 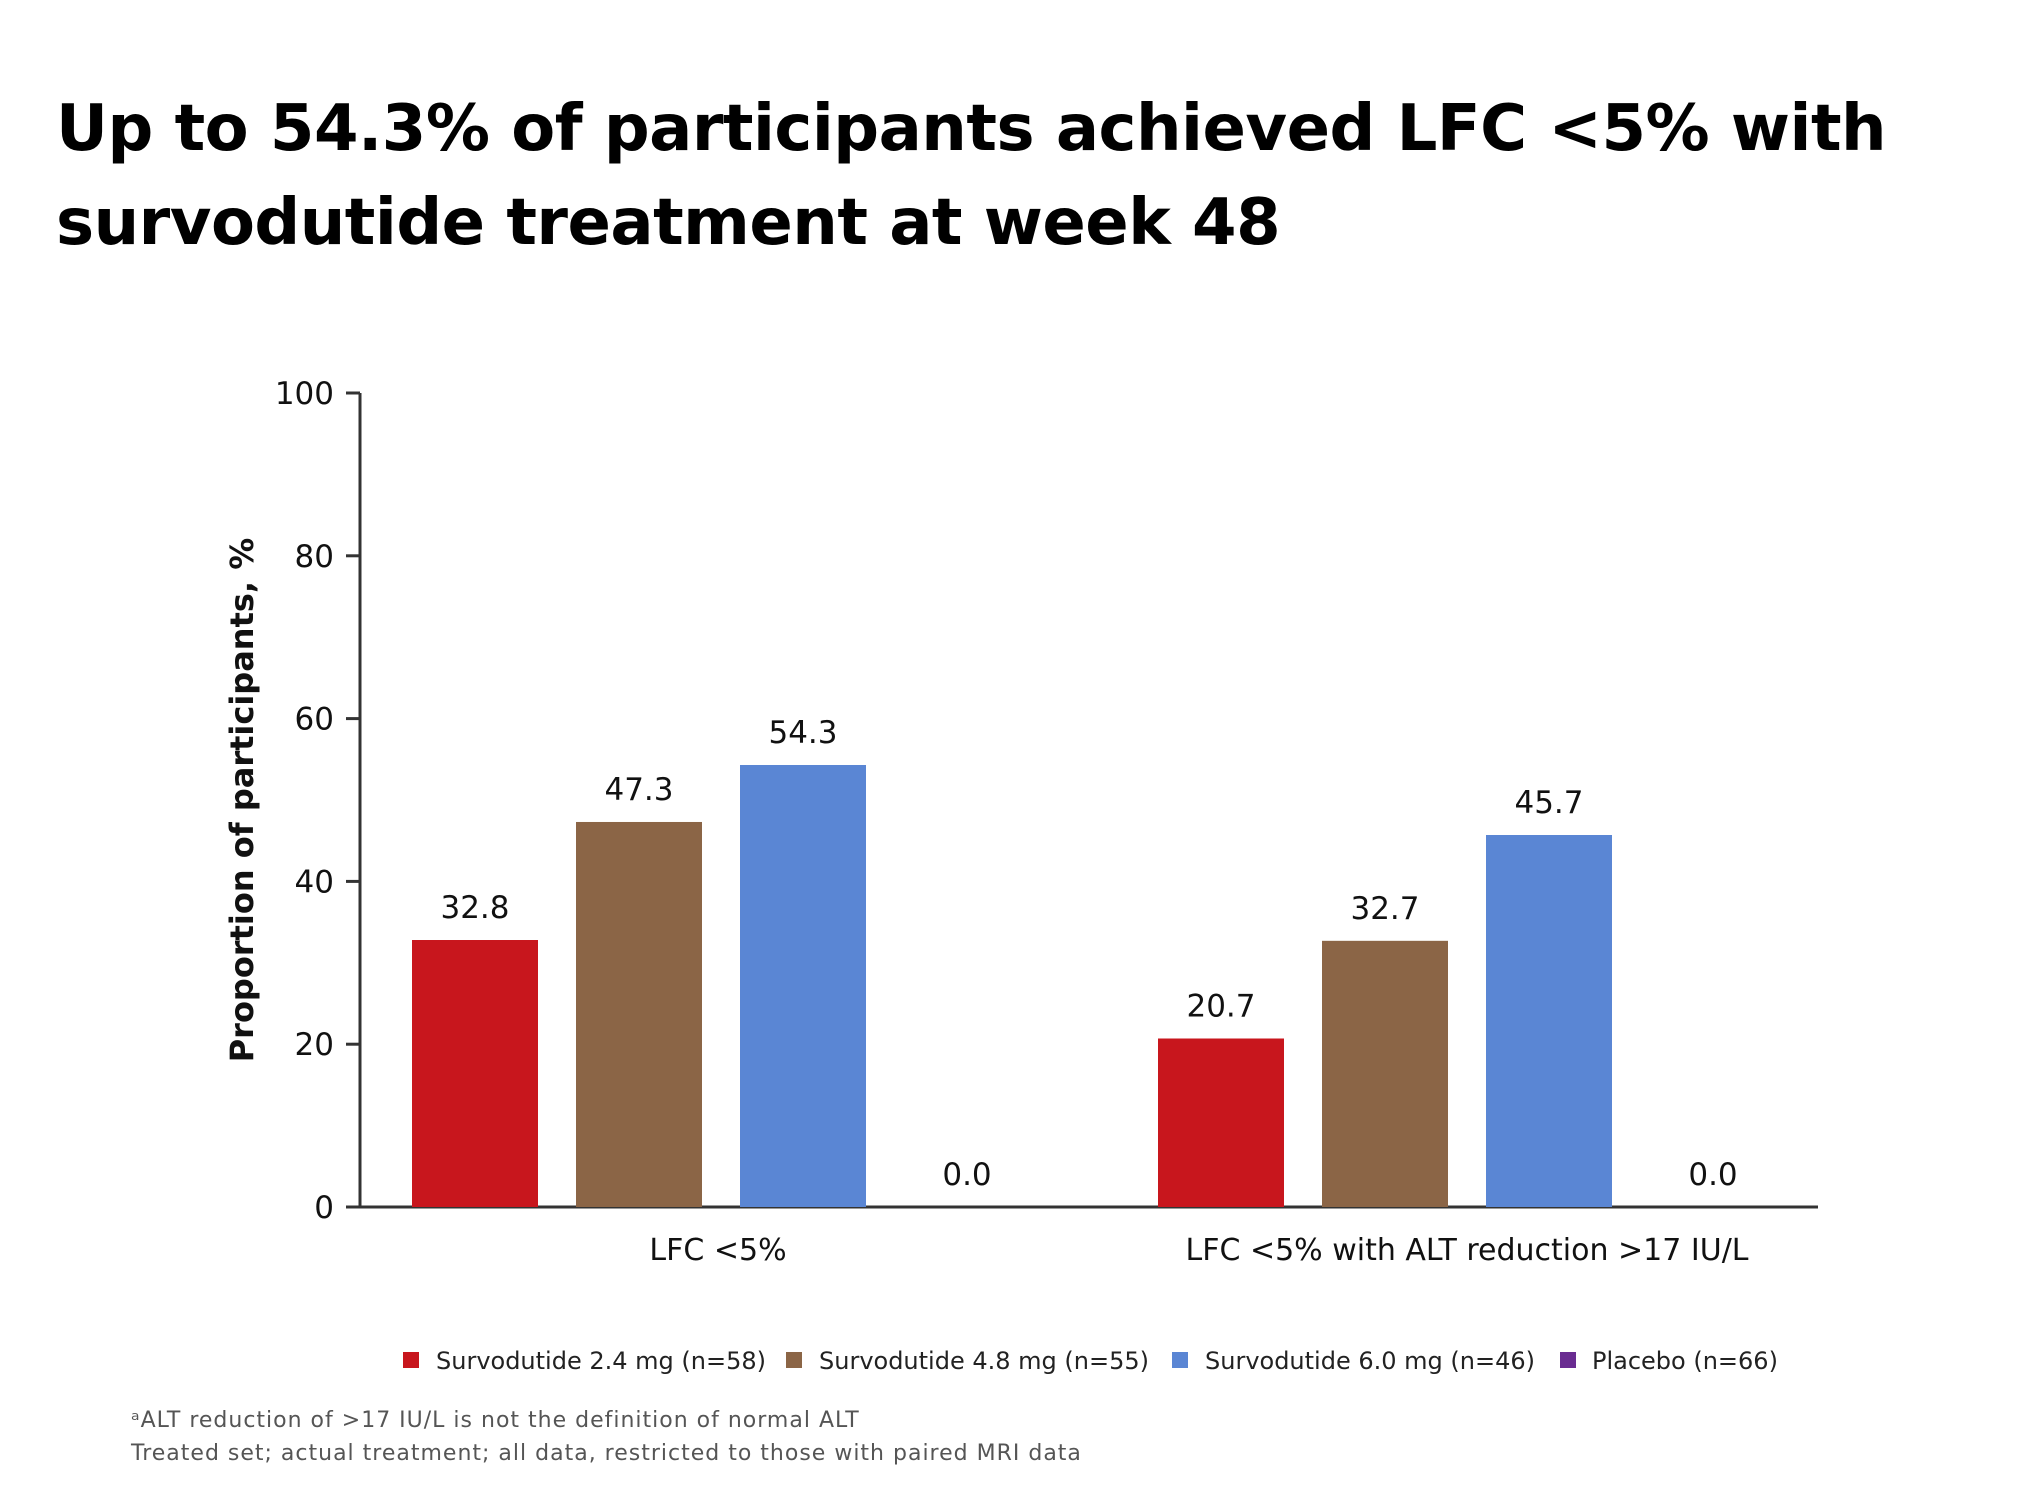 What do you see at coordinates (638, 790) in the screenshot?
I see `data-label-series2-cat1: 47.3` at bounding box center [638, 790].